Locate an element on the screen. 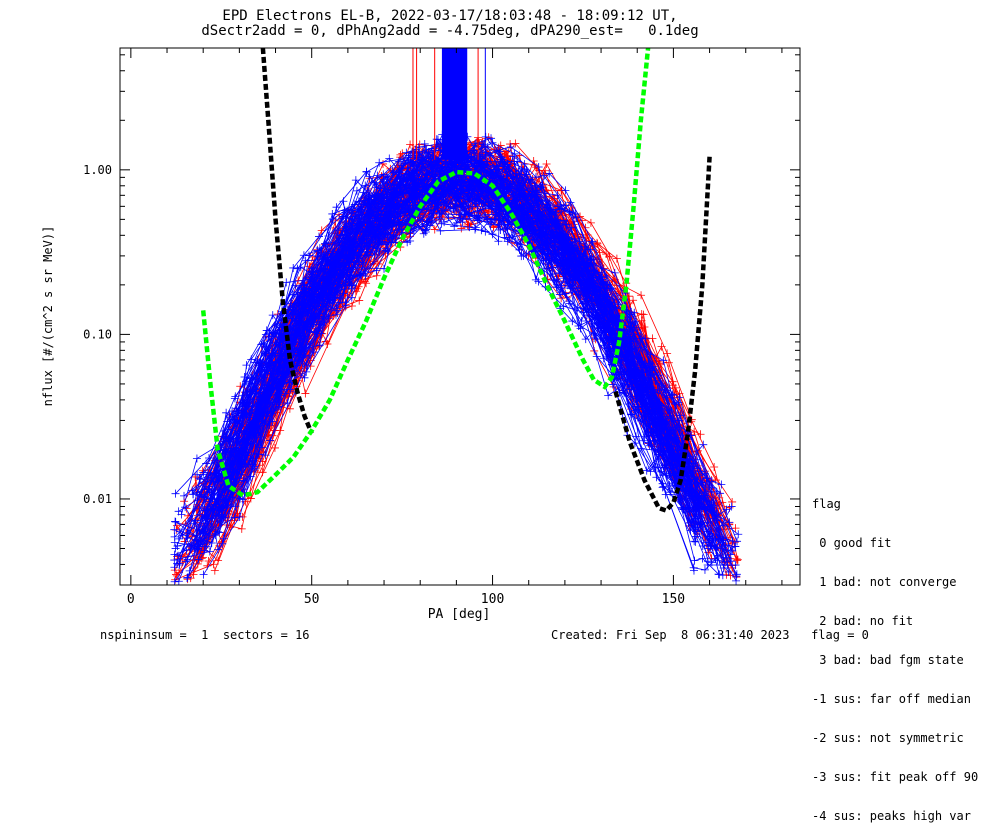 The image size is (1000, 836). legend-item: 0 good fit is located at coordinates (852, 543).